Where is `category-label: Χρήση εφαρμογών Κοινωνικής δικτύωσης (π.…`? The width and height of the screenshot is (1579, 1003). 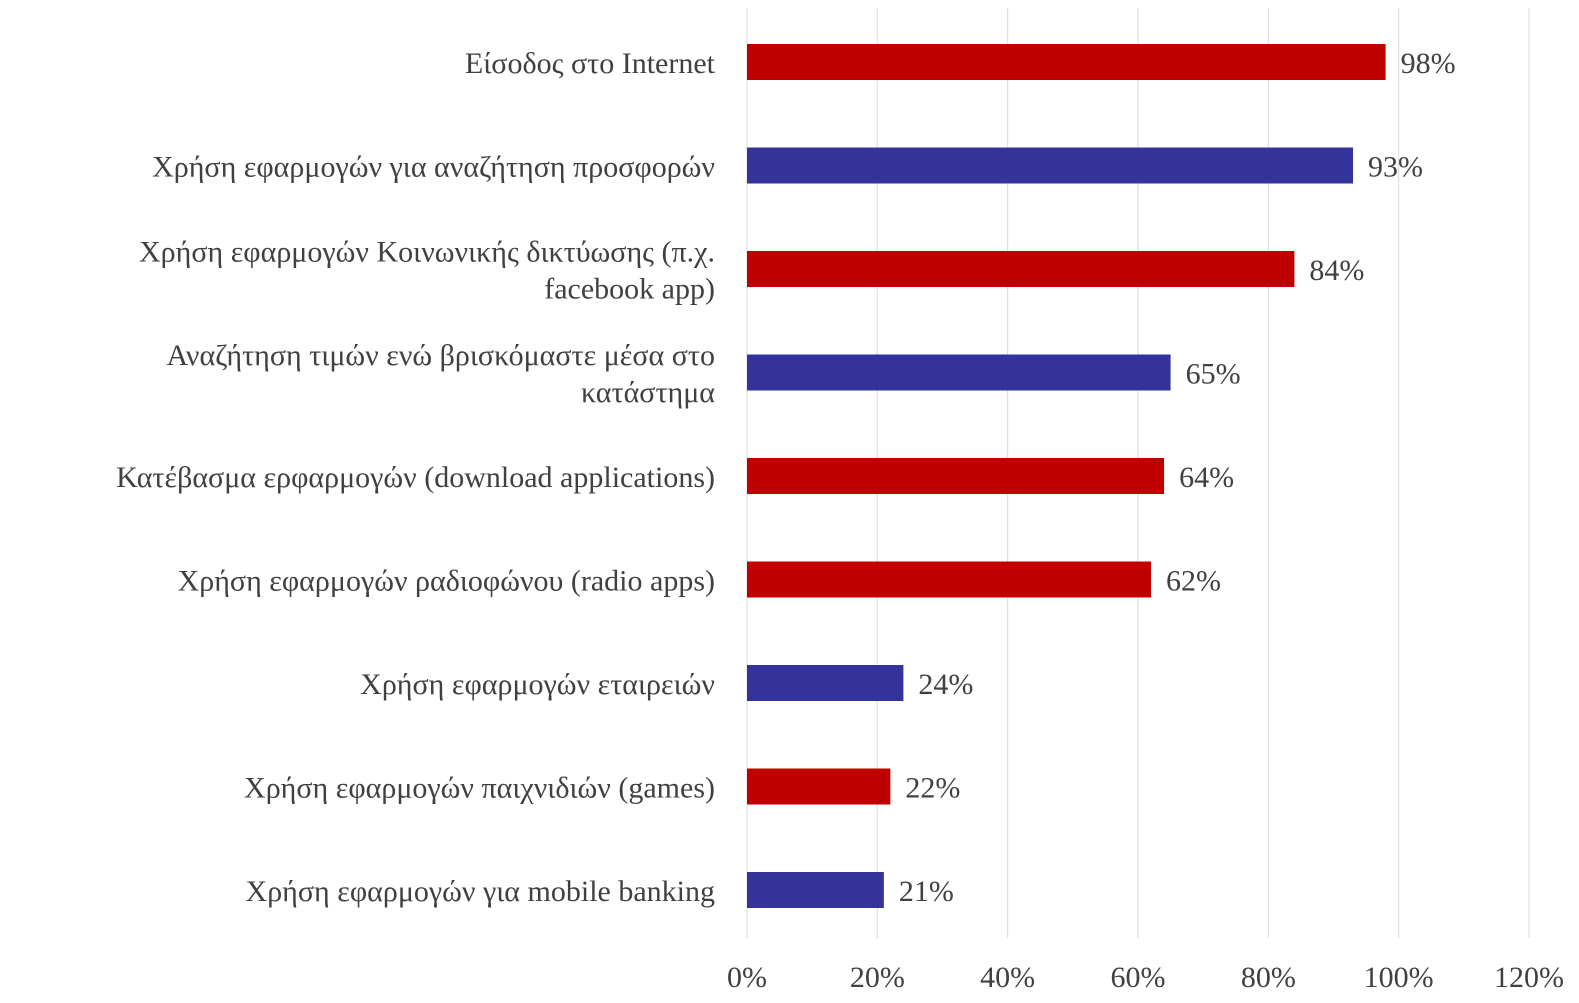
category-label: Χρήση εφαρμογών Κοινωνικής δικτύωσης (π.… is located at coordinates (427, 271).